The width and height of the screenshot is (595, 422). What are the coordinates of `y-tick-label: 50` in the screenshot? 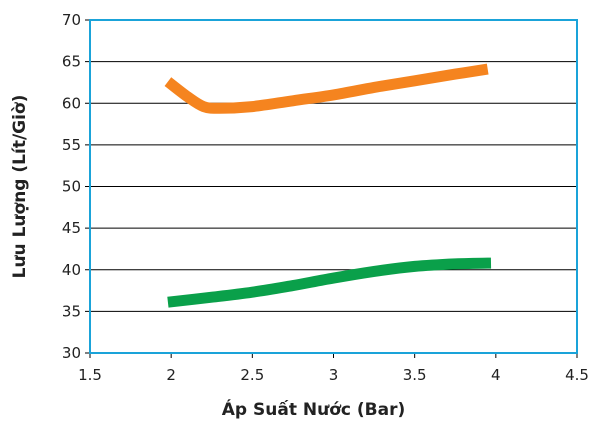 It's located at (71, 187).